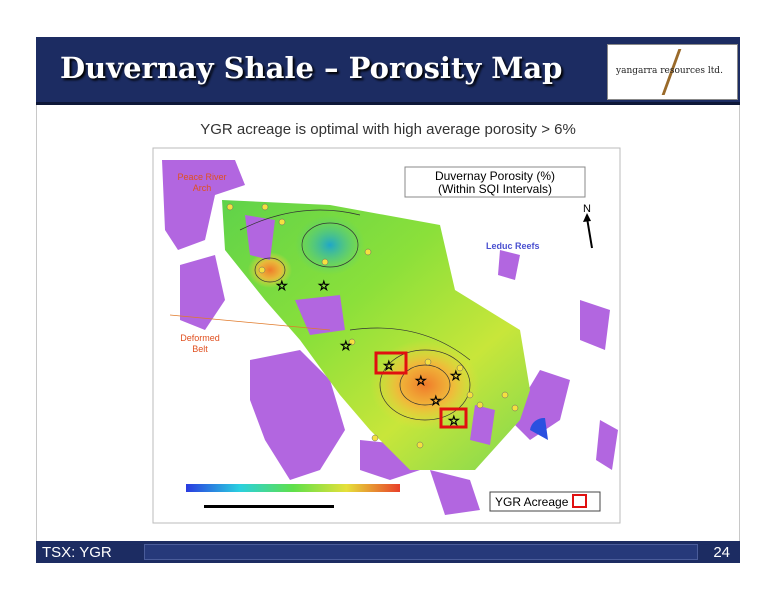  Describe the element at coordinates (421, 552) in the screenshot. I see `footer-band` at that location.